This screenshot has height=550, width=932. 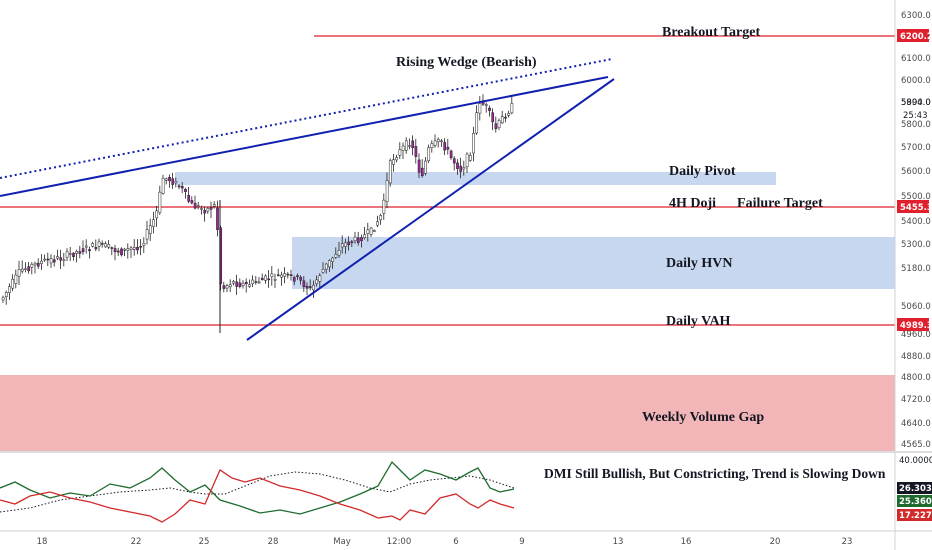 I want to click on dmi-plus-line, so click(x=257, y=487).